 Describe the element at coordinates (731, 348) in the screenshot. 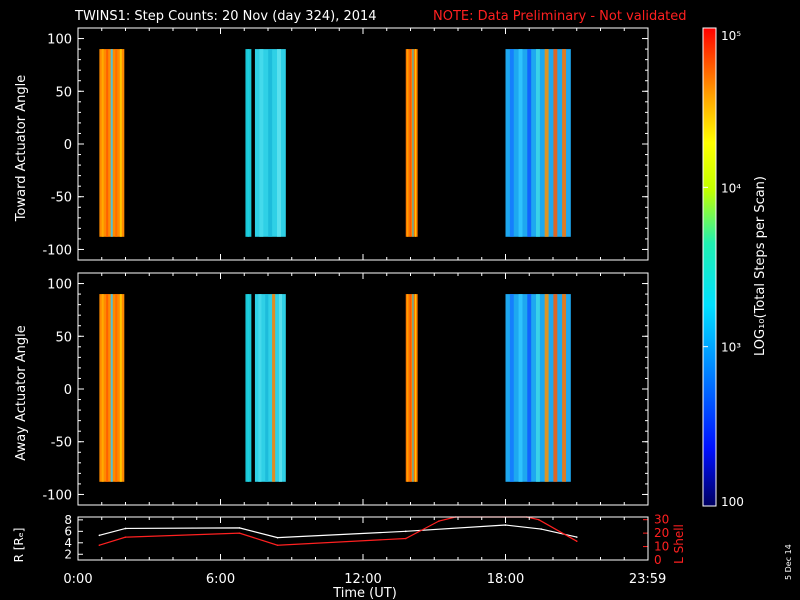

I see `colorbar-tick-label-2: 10³` at that location.